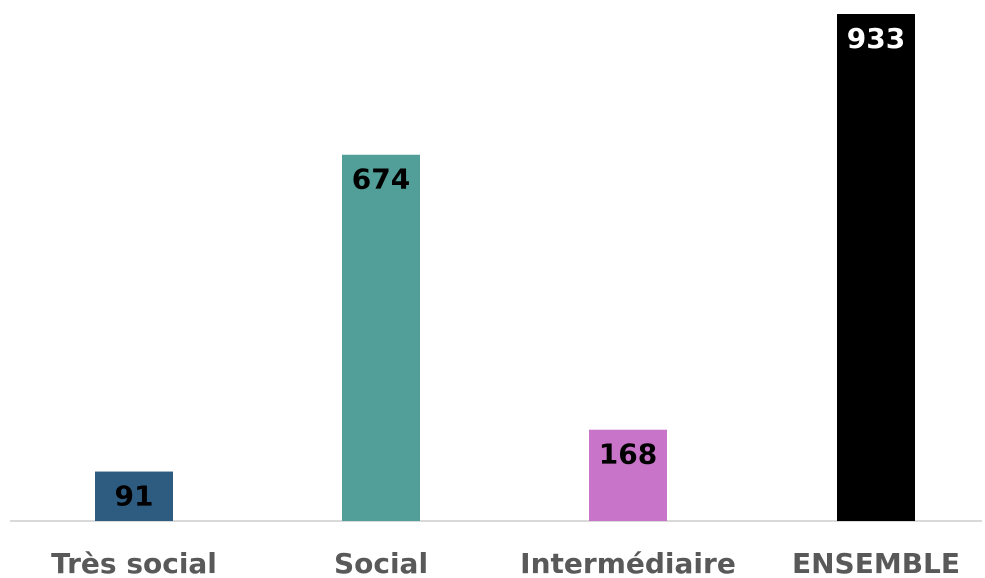  What do you see at coordinates (505, 562) in the screenshot?
I see `category-labels-group: Très social Social Intermédiaire ENSEMBLE` at bounding box center [505, 562].